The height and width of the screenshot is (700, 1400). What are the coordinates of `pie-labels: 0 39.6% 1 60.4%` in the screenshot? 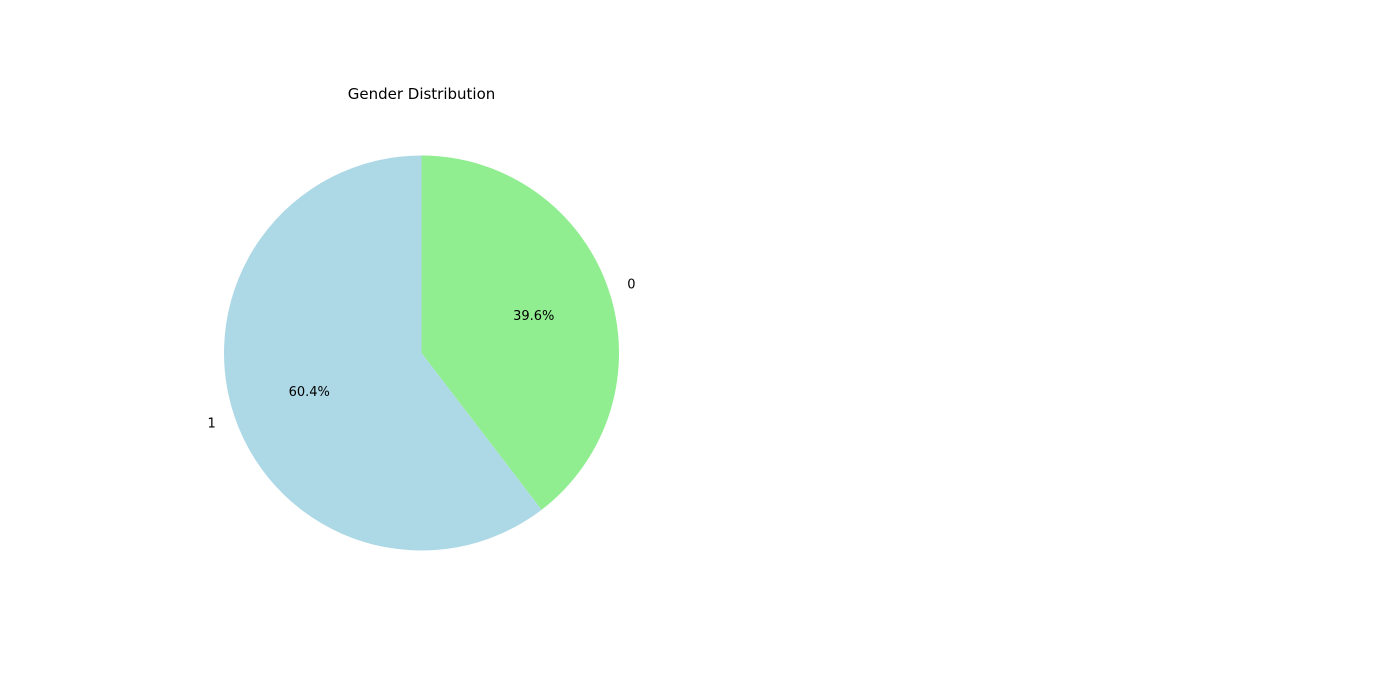 It's located at (421, 354).